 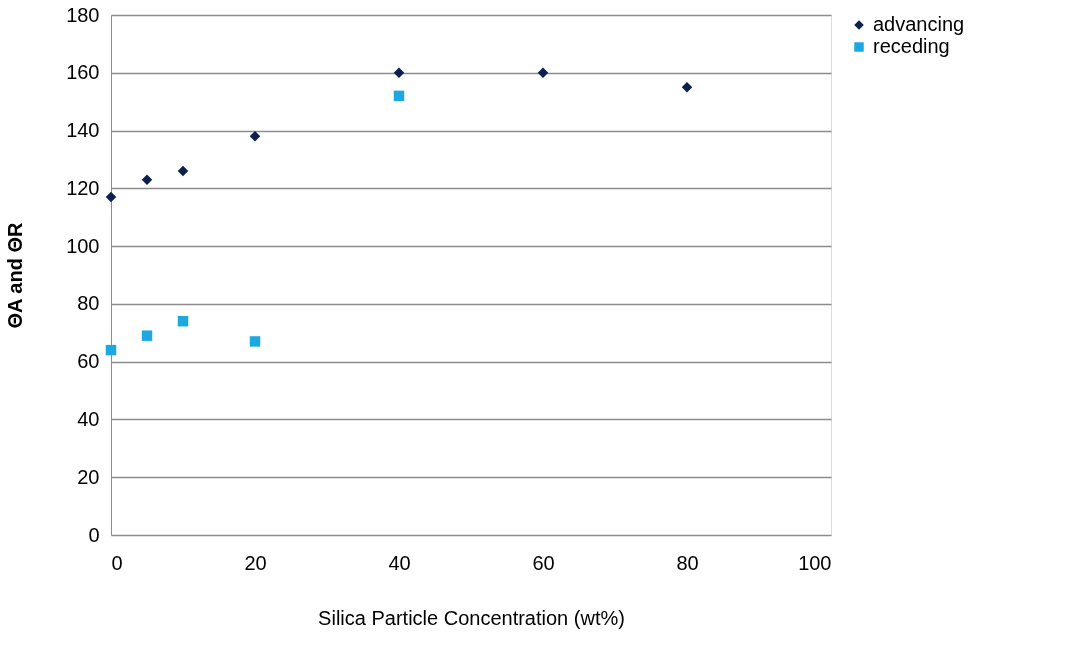 What do you see at coordinates (815, 562) in the screenshot?
I see `x-tick-label: 100` at bounding box center [815, 562].